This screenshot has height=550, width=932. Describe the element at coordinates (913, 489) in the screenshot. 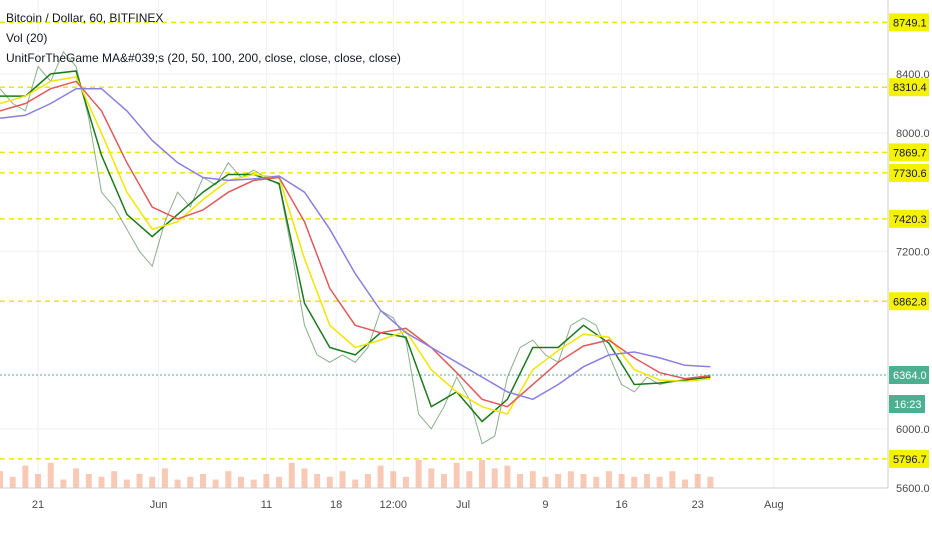

I see `price-tick-label: 5600.0` at that location.